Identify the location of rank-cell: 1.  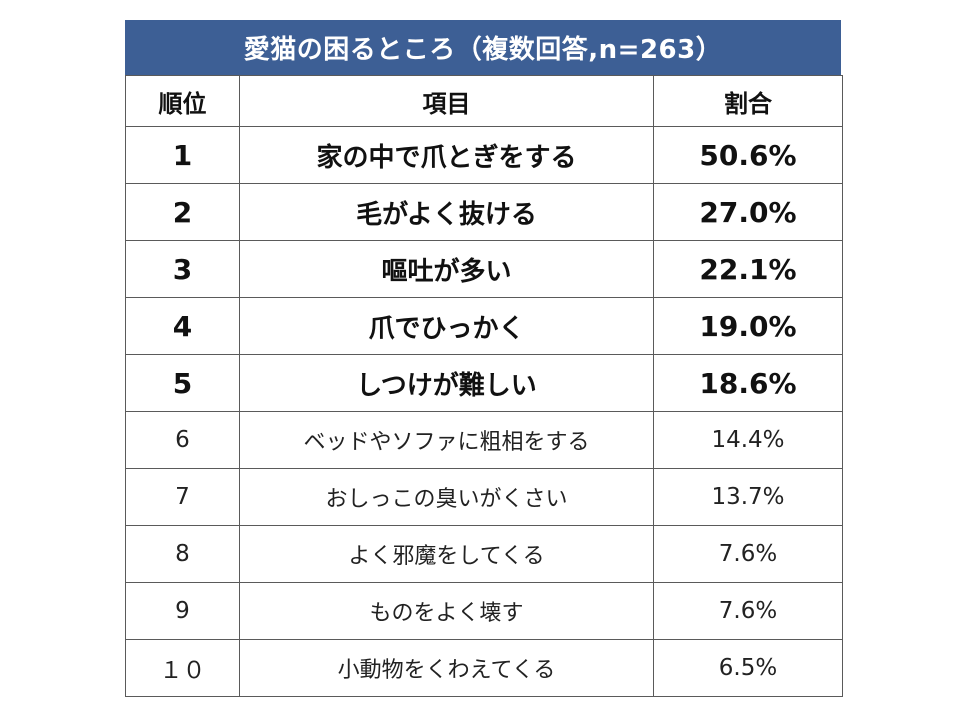
(182, 155).